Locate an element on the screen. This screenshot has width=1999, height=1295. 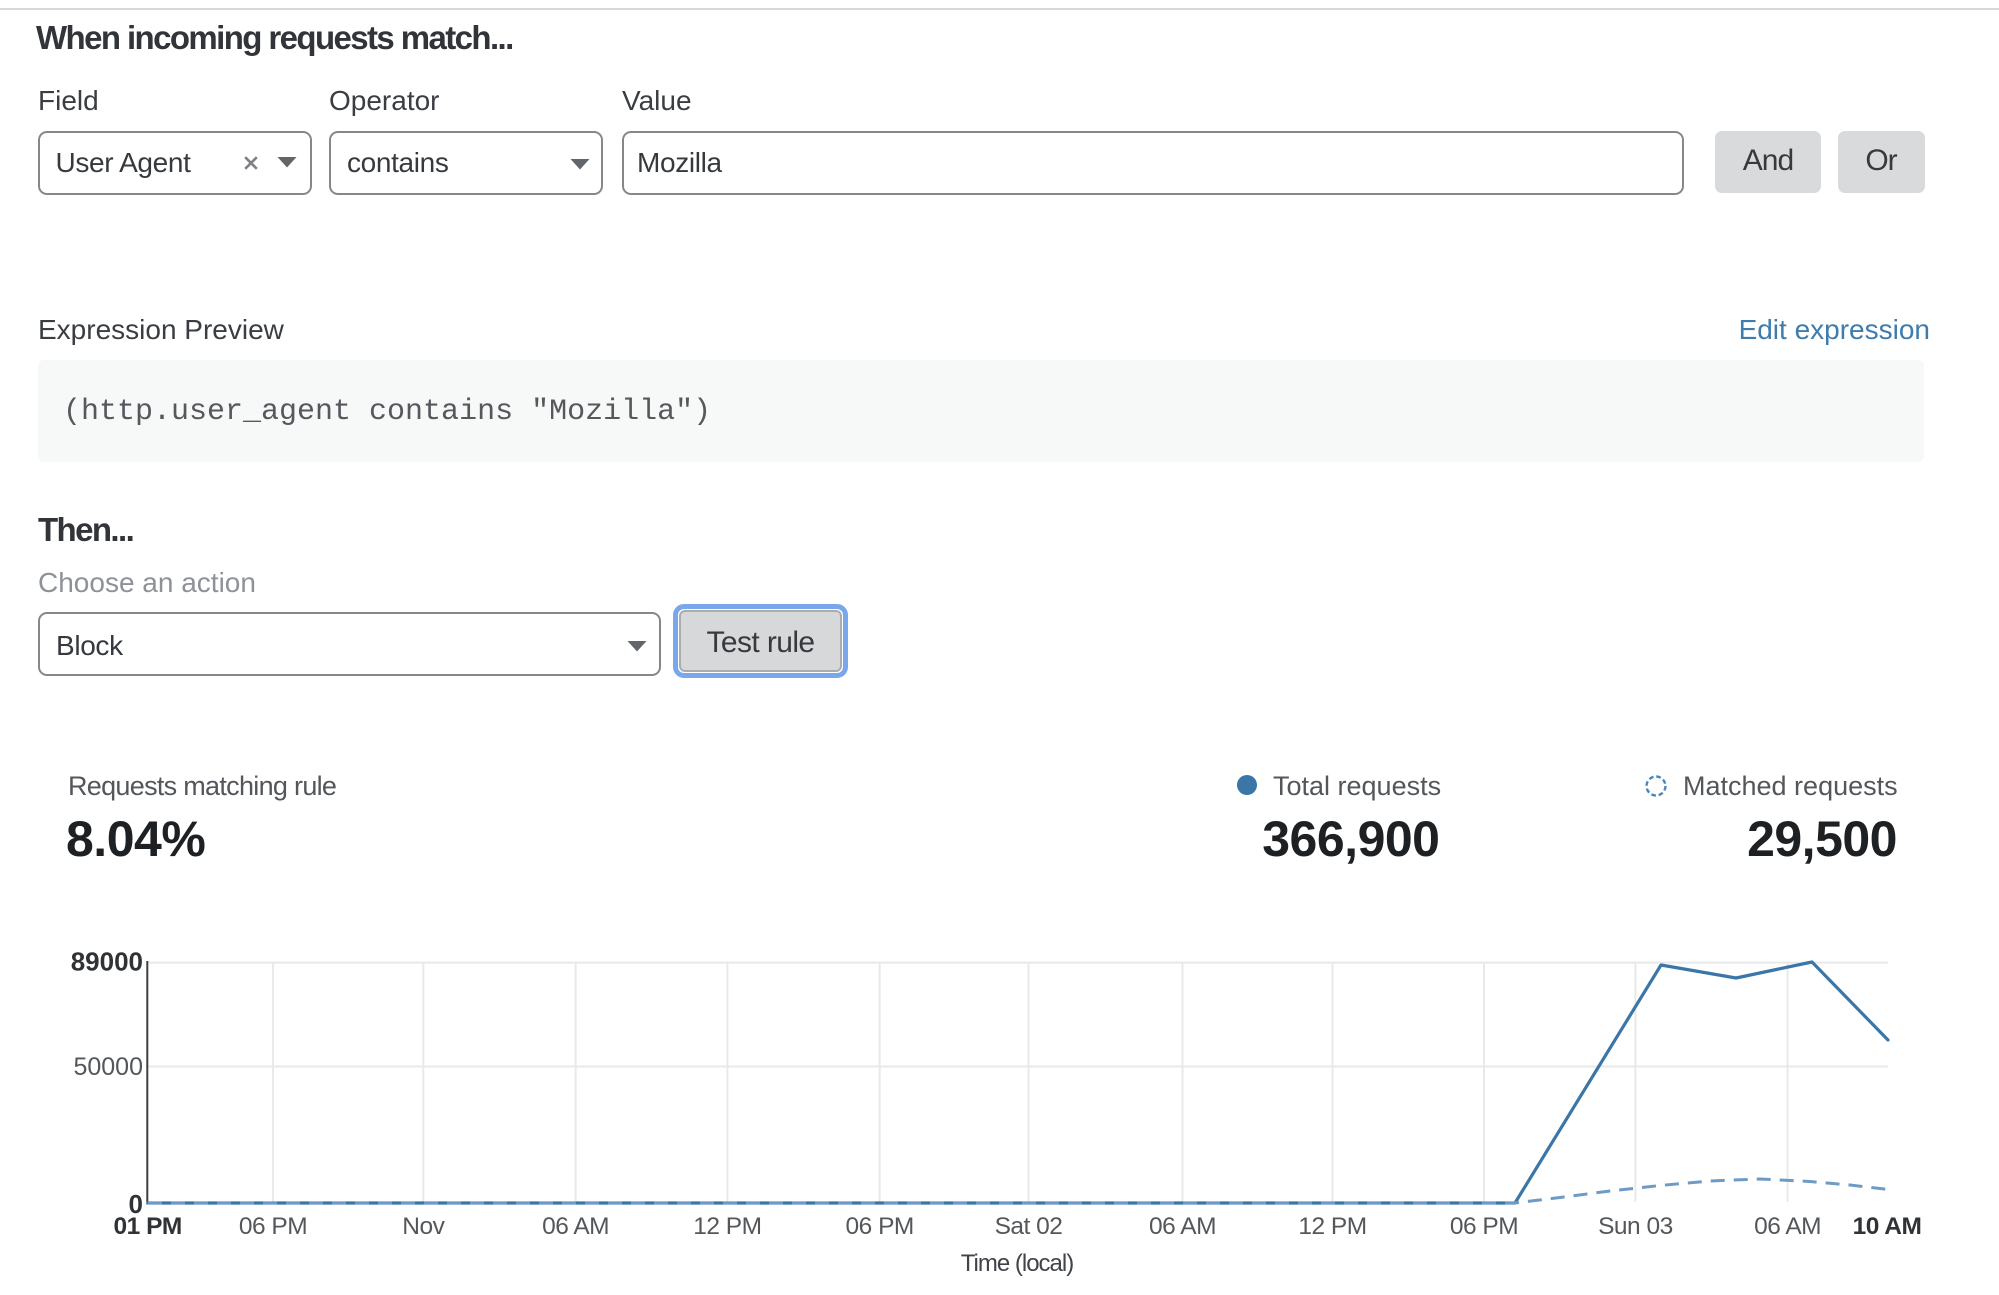
svg-text: 50000 is located at coordinates (108, 1067).